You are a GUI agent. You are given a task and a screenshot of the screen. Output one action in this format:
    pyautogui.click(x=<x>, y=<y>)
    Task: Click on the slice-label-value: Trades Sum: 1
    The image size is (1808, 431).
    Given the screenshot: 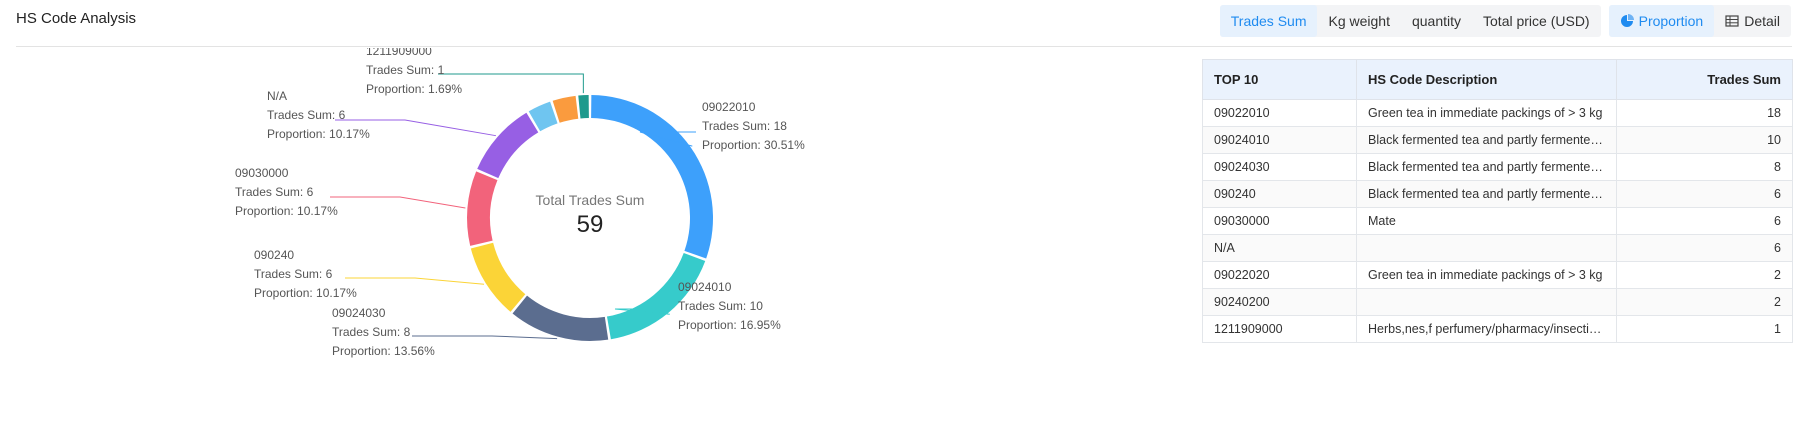 What is the action you would take?
    pyautogui.click(x=405, y=70)
    